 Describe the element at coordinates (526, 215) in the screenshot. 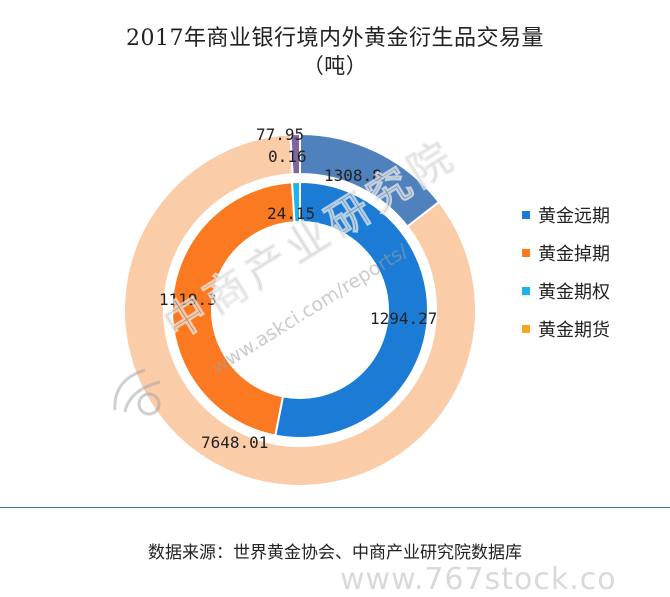

I see `legend-swatch-forward` at that location.